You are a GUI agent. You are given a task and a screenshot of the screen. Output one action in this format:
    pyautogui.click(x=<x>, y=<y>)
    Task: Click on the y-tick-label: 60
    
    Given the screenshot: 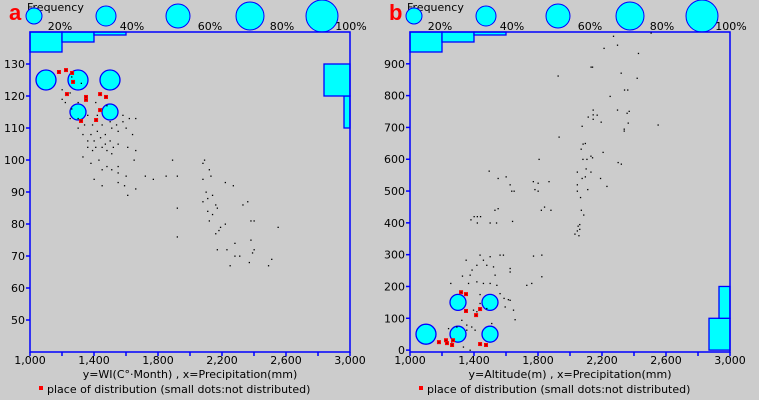 What is the action you would take?
    pyautogui.click(x=18, y=288)
    